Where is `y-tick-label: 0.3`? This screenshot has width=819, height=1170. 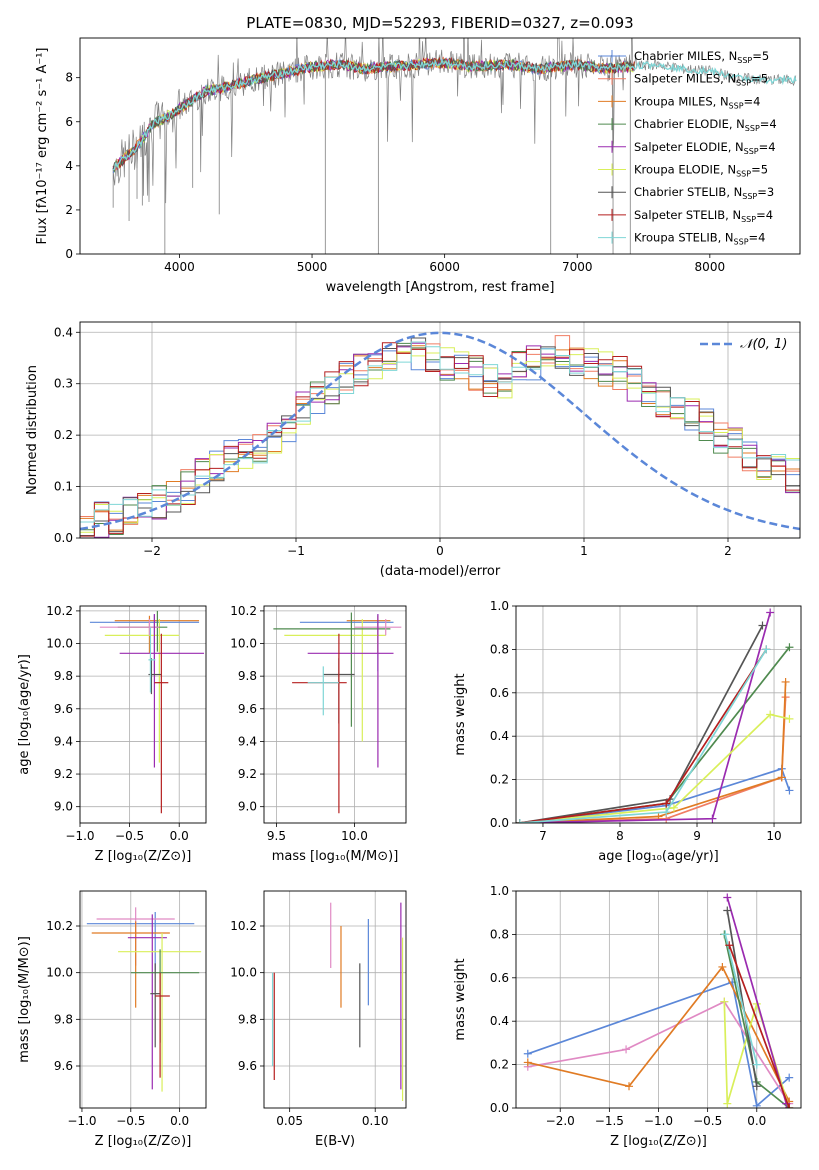 y-tick-label: 0.3 is located at coordinates (63, 384).